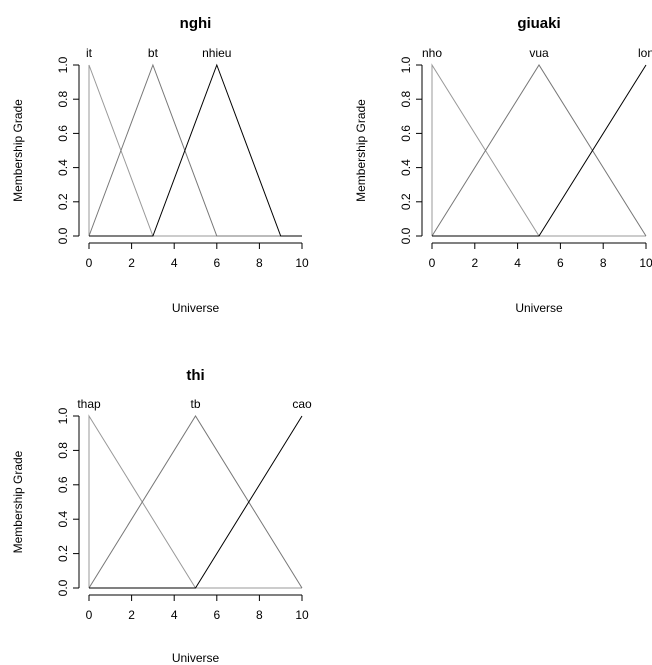  I want to click on series-line-vua, so click(539, 150).